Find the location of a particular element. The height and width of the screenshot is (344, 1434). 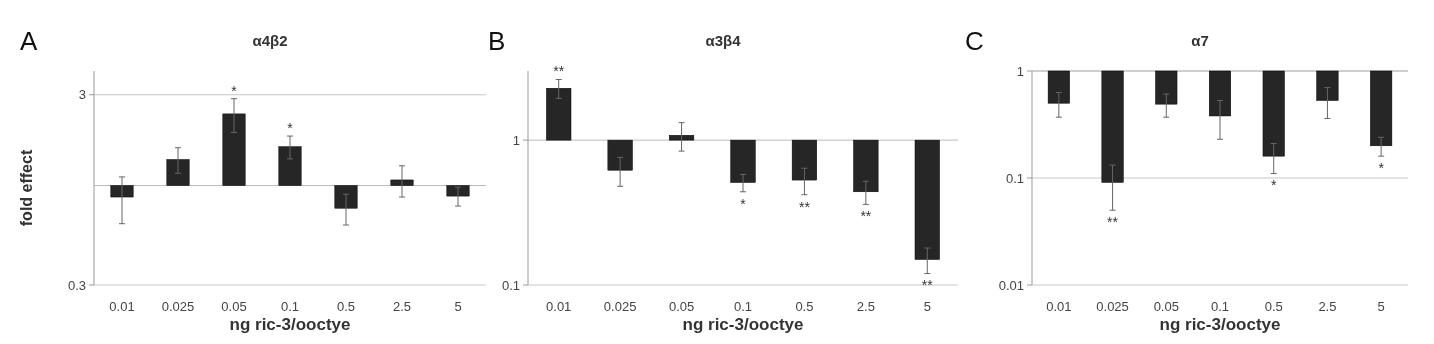

y-tick-label: 0.1 is located at coordinates (1014, 178).